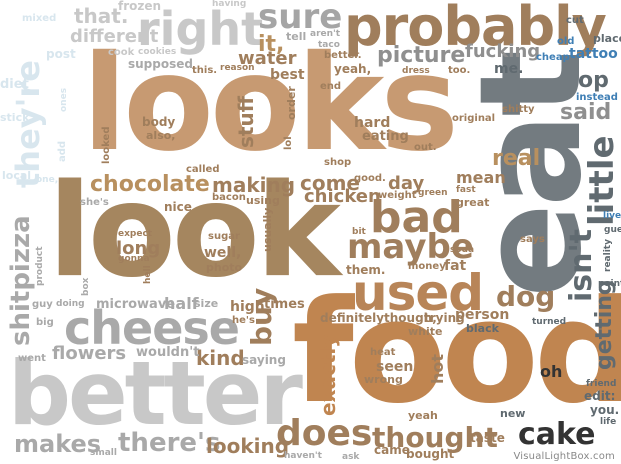 The width and height of the screenshot is (621, 464). I want to click on word-white: white, so click(425, 331).